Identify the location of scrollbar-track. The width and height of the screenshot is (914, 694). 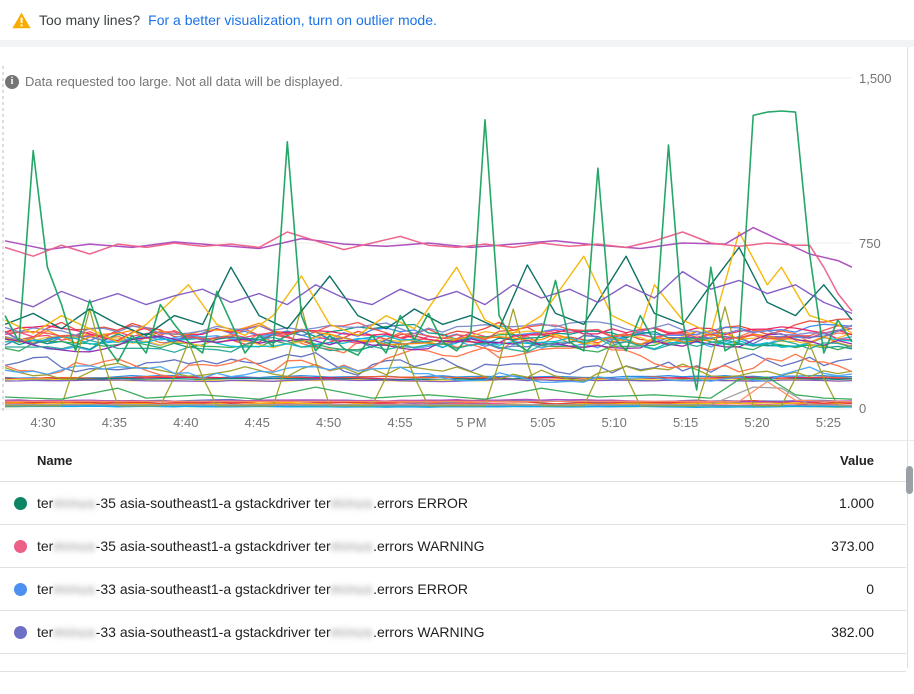
(907, 357).